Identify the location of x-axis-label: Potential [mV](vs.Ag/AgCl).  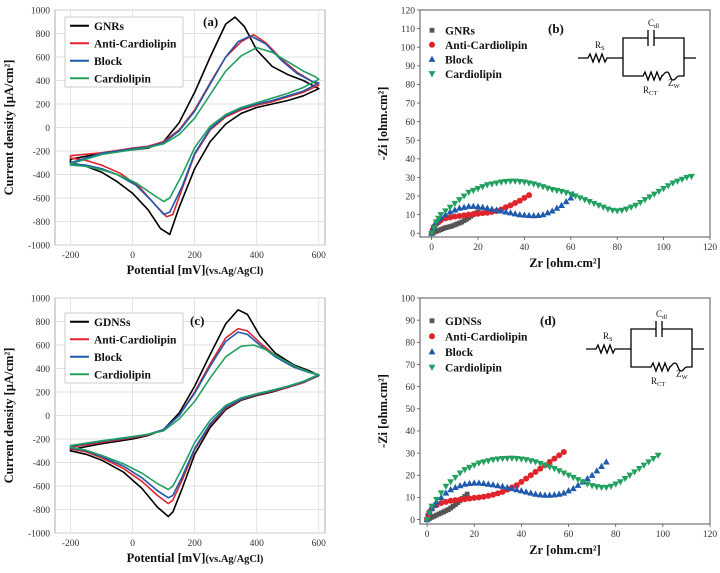
(195, 558).